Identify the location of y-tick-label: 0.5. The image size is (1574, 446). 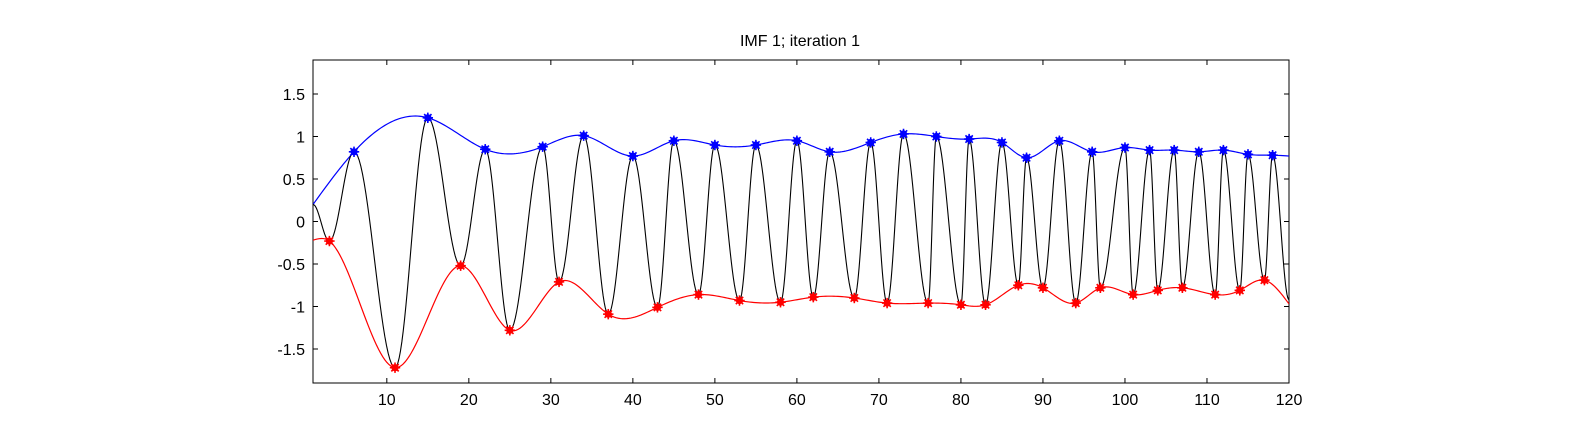
(294, 180).